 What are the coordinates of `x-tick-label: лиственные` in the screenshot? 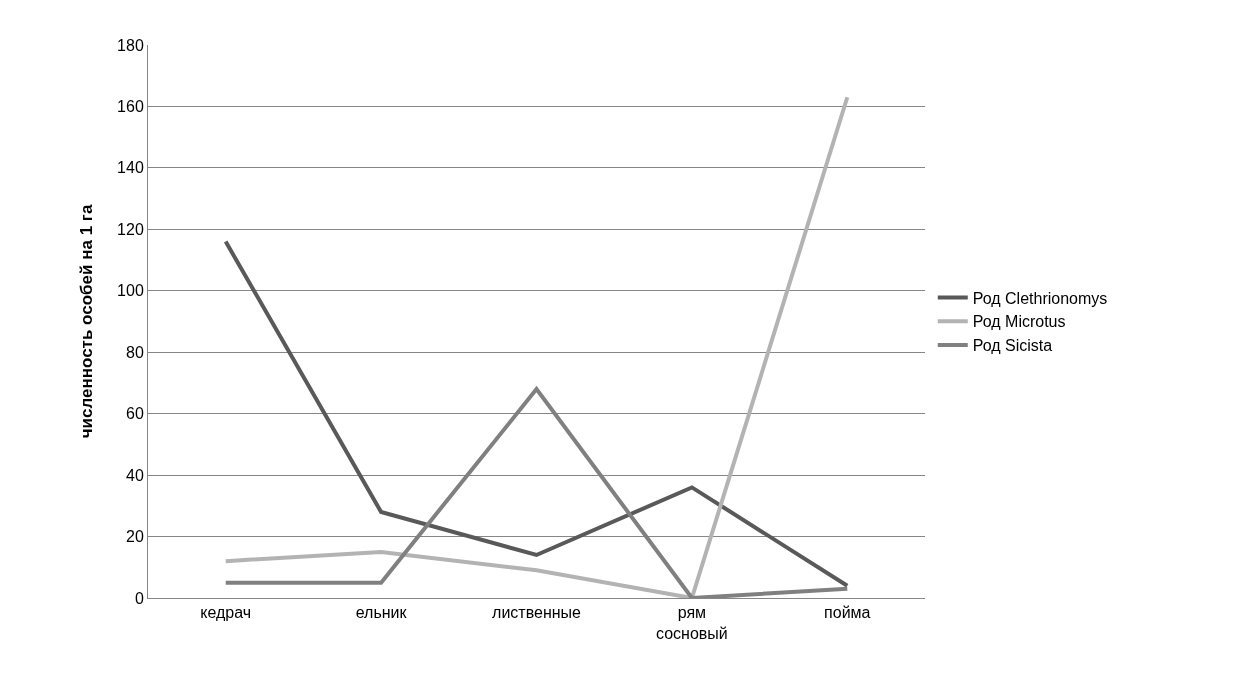 It's located at (537, 613).